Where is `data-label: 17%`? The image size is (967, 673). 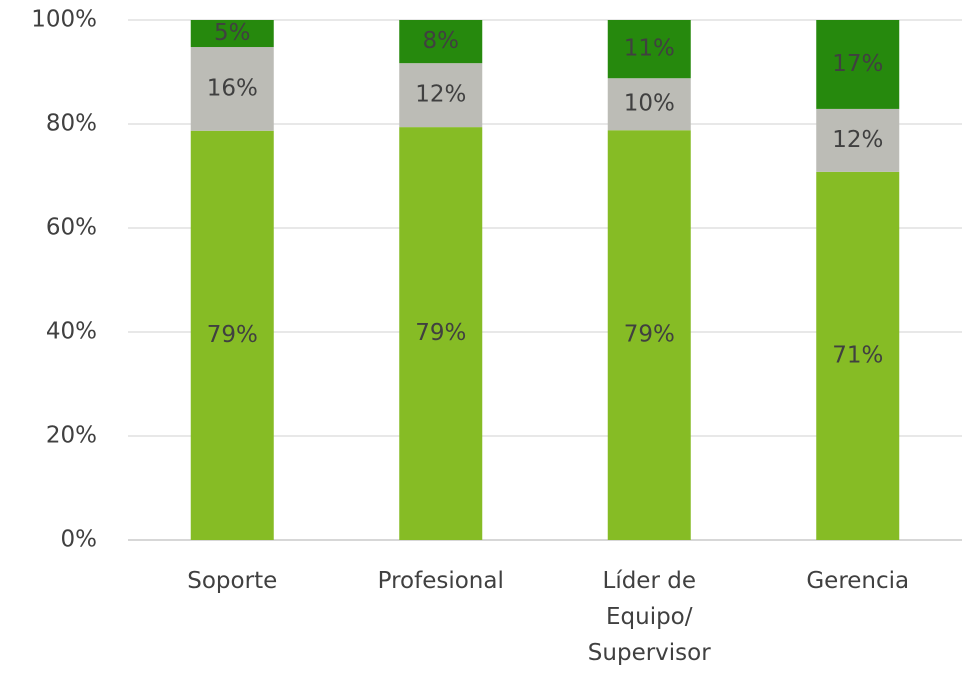
data-label: 17% is located at coordinates (857, 64).